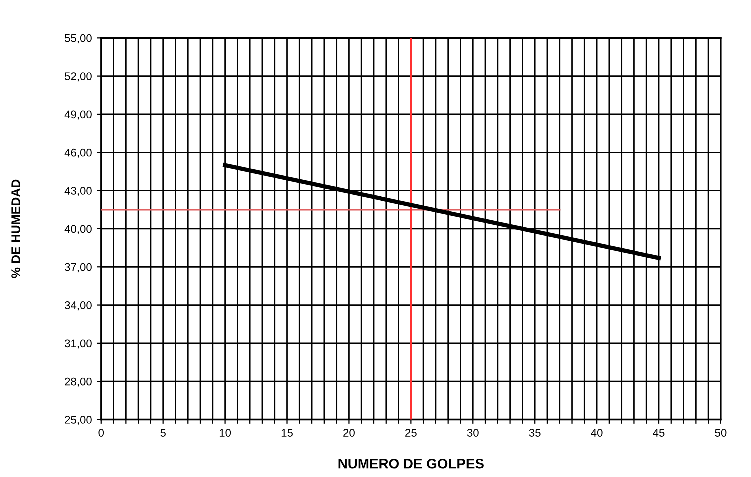  Describe the element at coordinates (163, 433) in the screenshot. I see `x-tick-label: 5` at that location.